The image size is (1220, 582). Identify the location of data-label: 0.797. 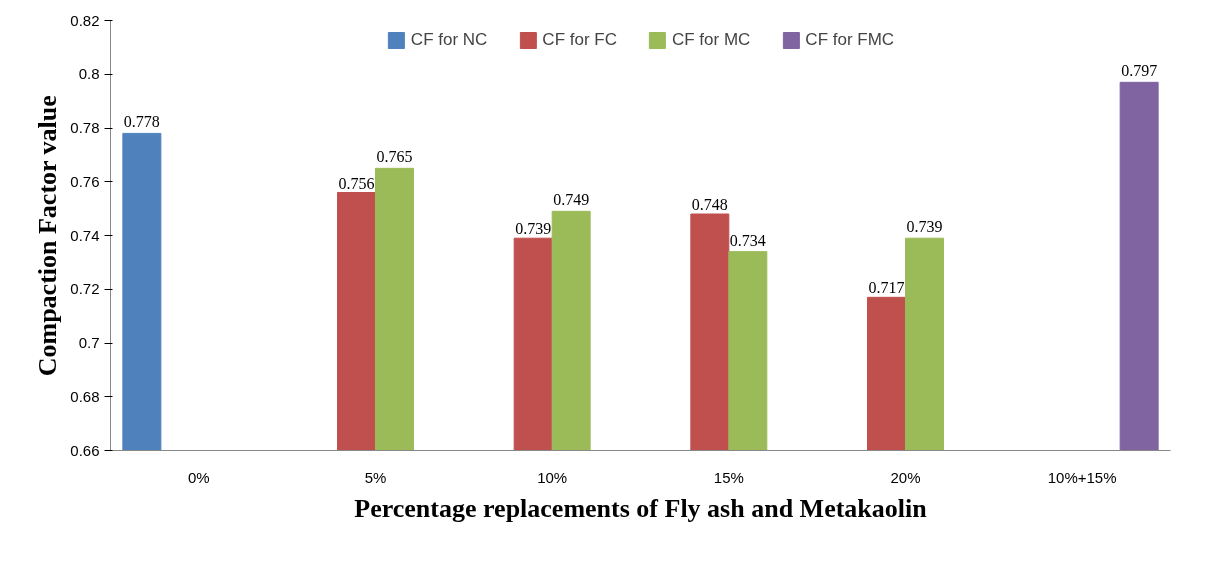
(1139, 71).